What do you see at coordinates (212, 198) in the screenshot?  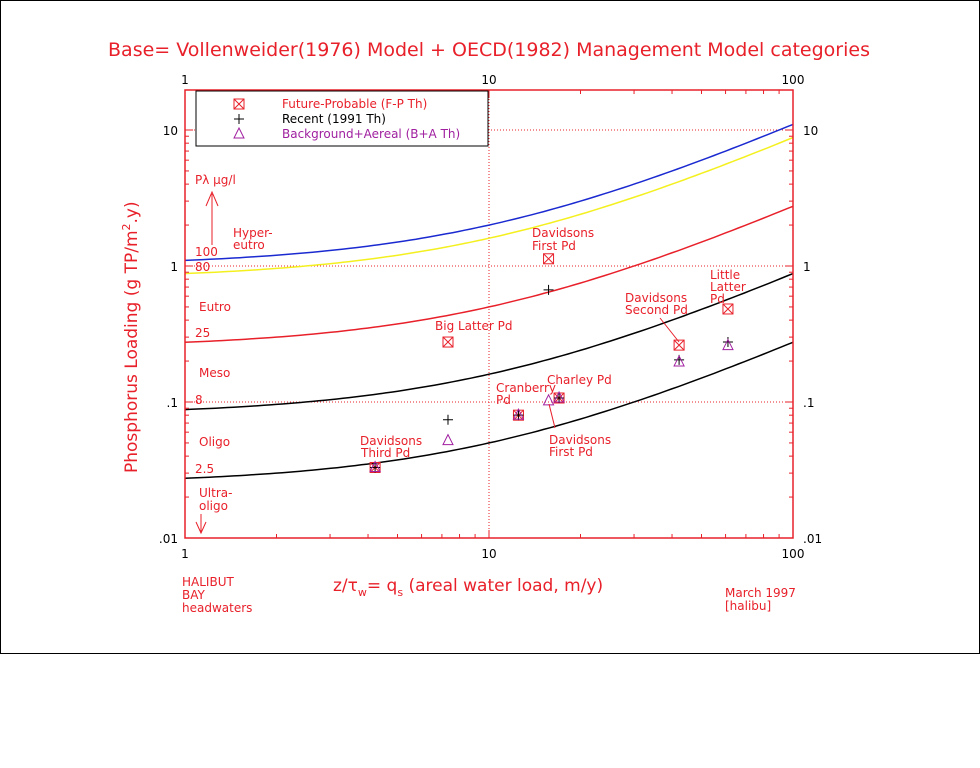 I see `arrow-up-icon` at bounding box center [212, 198].